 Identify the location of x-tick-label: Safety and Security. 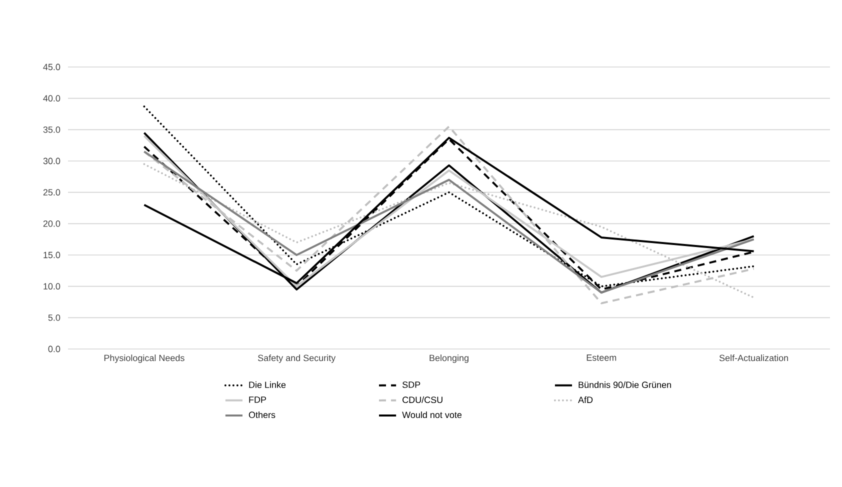
(297, 358).